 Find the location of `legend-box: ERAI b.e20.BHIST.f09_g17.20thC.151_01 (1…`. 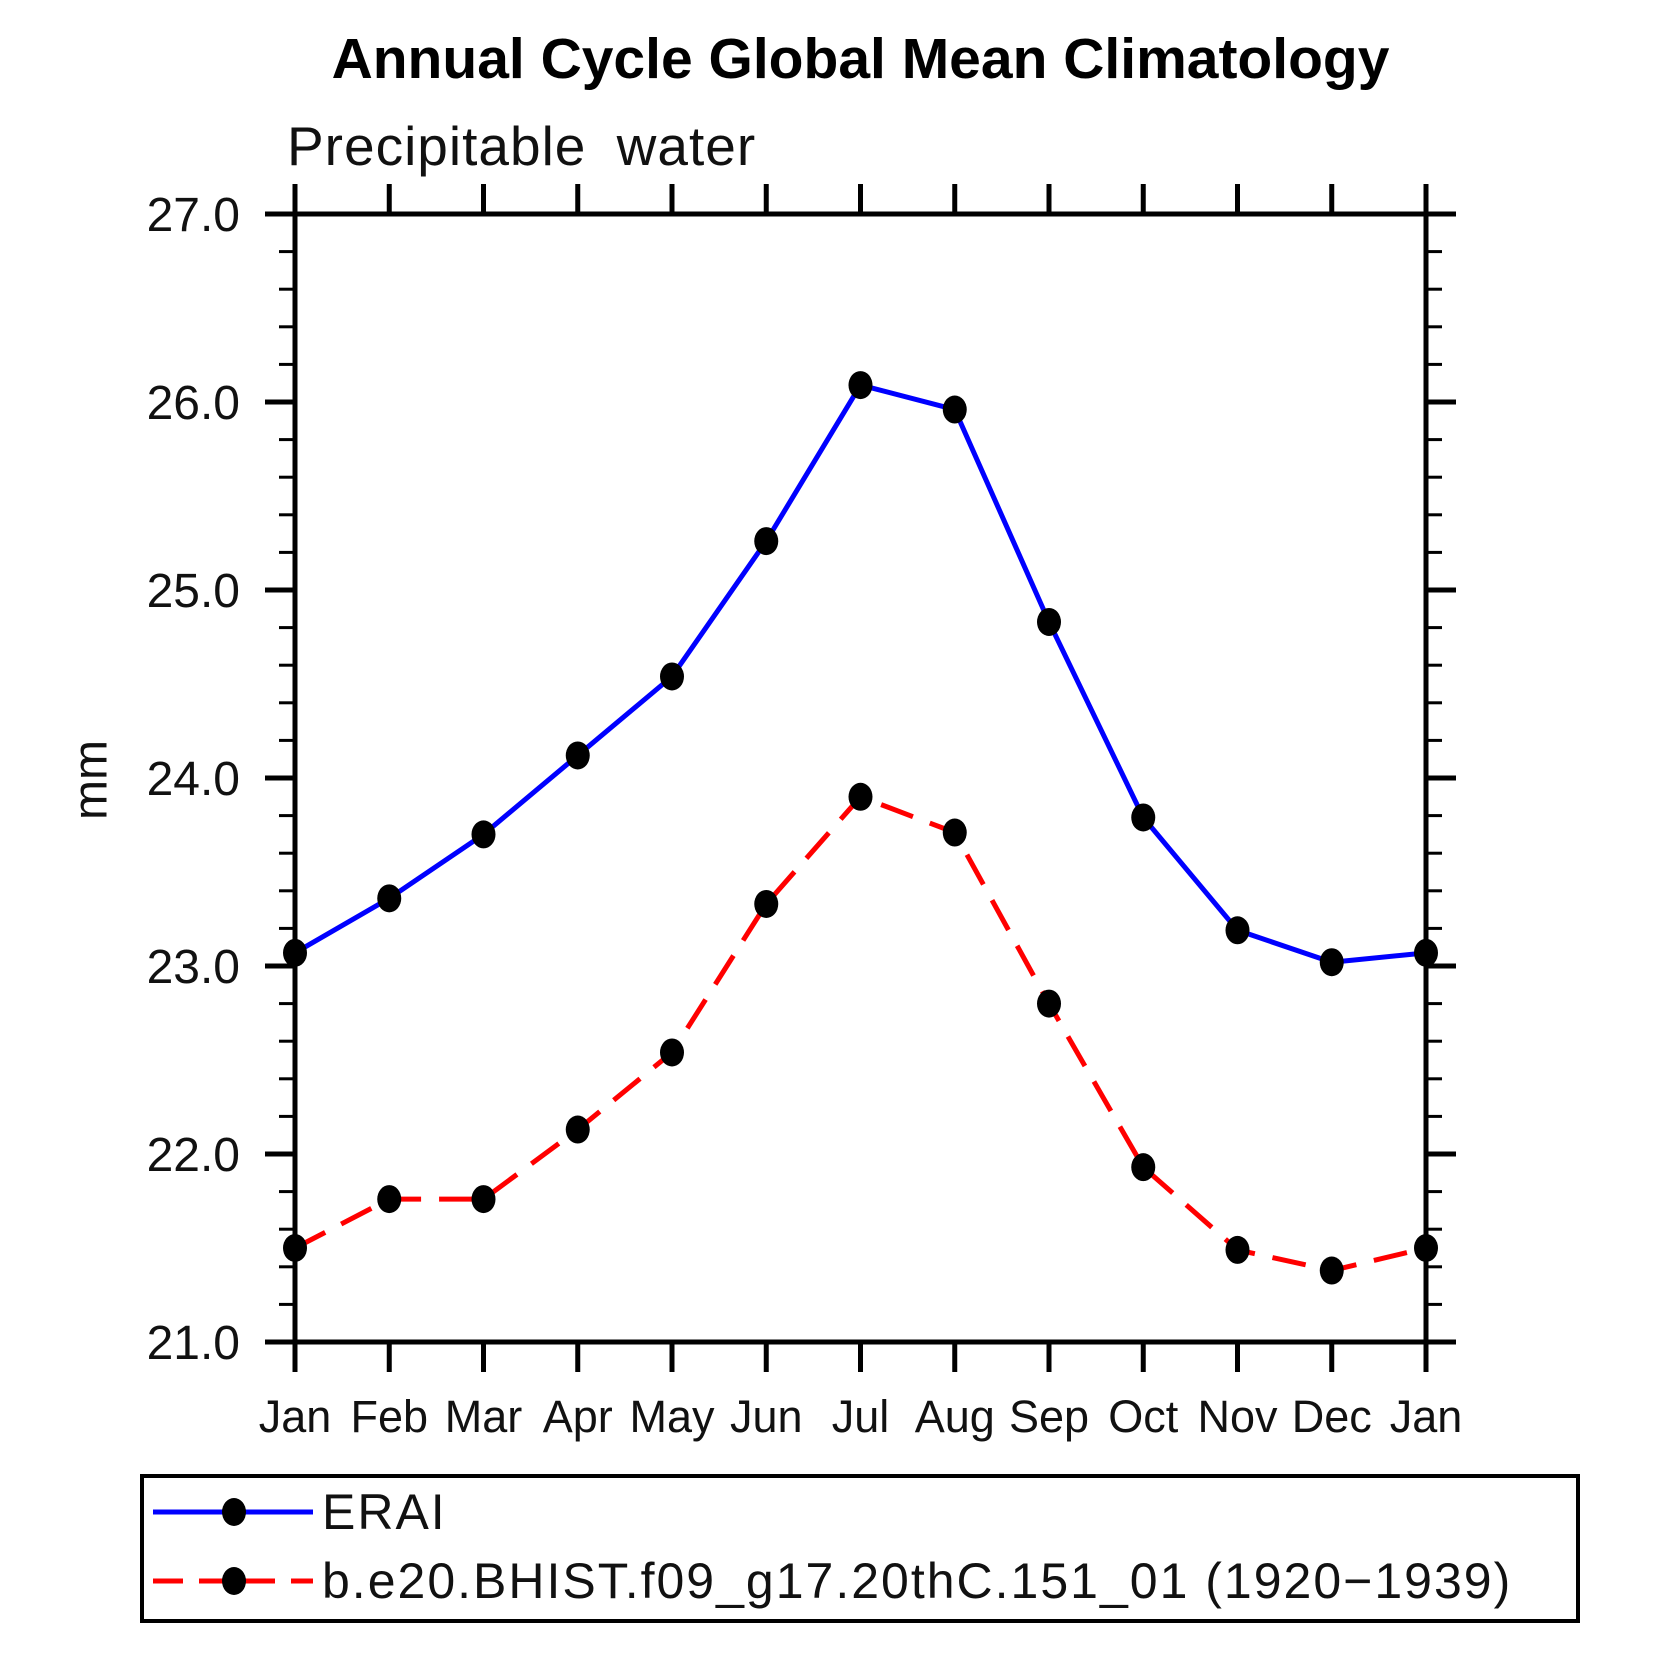

legend-box: ERAI b.e20.BHIST.f09_g17.20thC.151_01 (1… is located at coordinates (860, 1548).